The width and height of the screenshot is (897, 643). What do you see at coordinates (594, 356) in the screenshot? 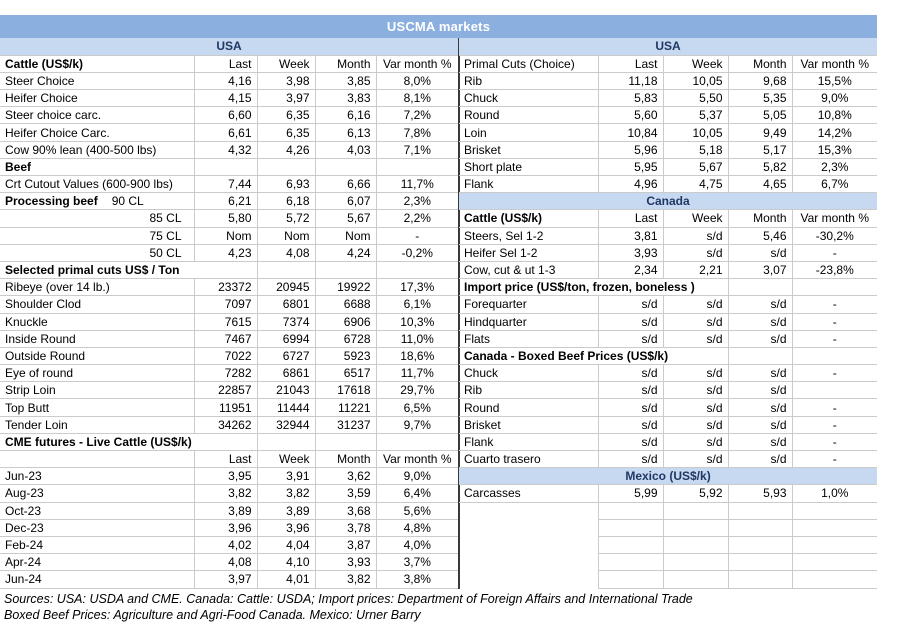
I see `section-header-label: Canada - Boxed Beef Prices (US$/k)` at bounding box center [594, 356].